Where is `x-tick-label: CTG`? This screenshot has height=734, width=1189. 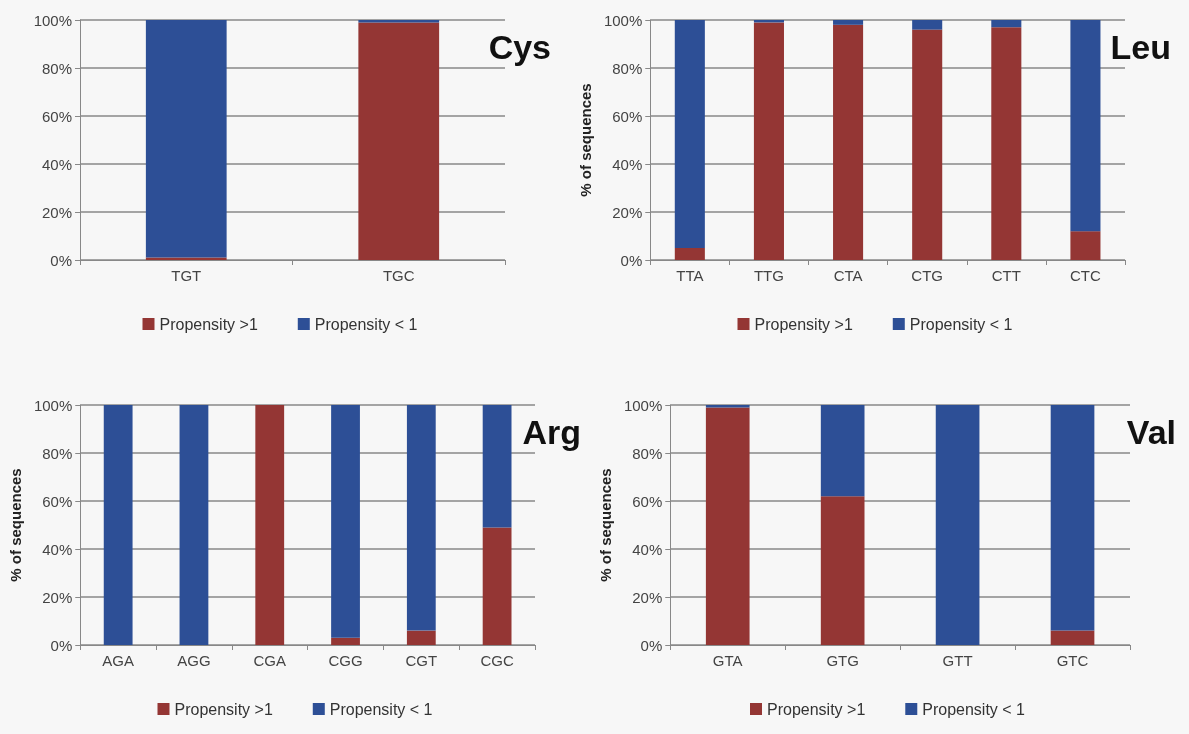
x-tick-label: CTG is located at coordinates (927, 275).